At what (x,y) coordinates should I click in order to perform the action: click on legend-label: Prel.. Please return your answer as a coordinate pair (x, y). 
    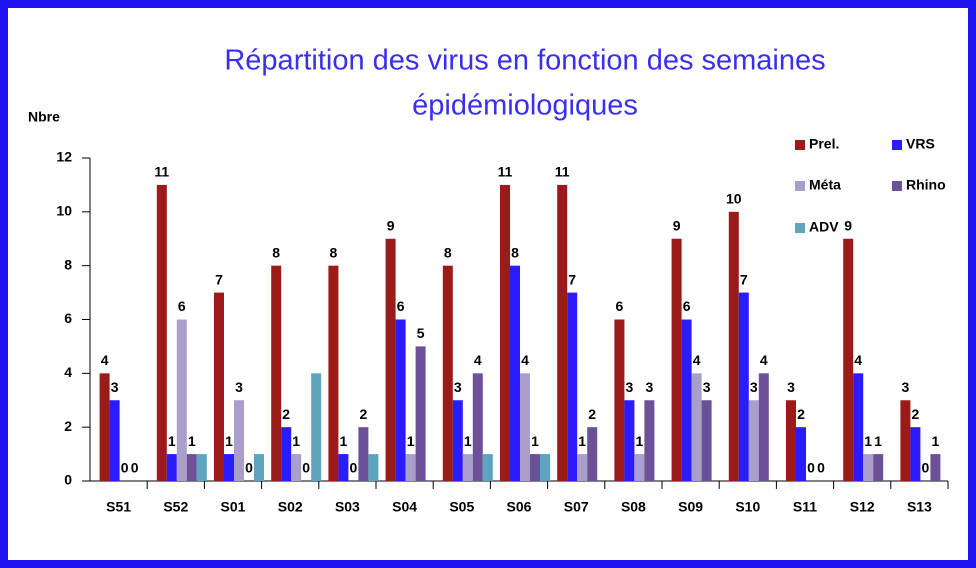
    Looking at the image, I should click on (824, 144).